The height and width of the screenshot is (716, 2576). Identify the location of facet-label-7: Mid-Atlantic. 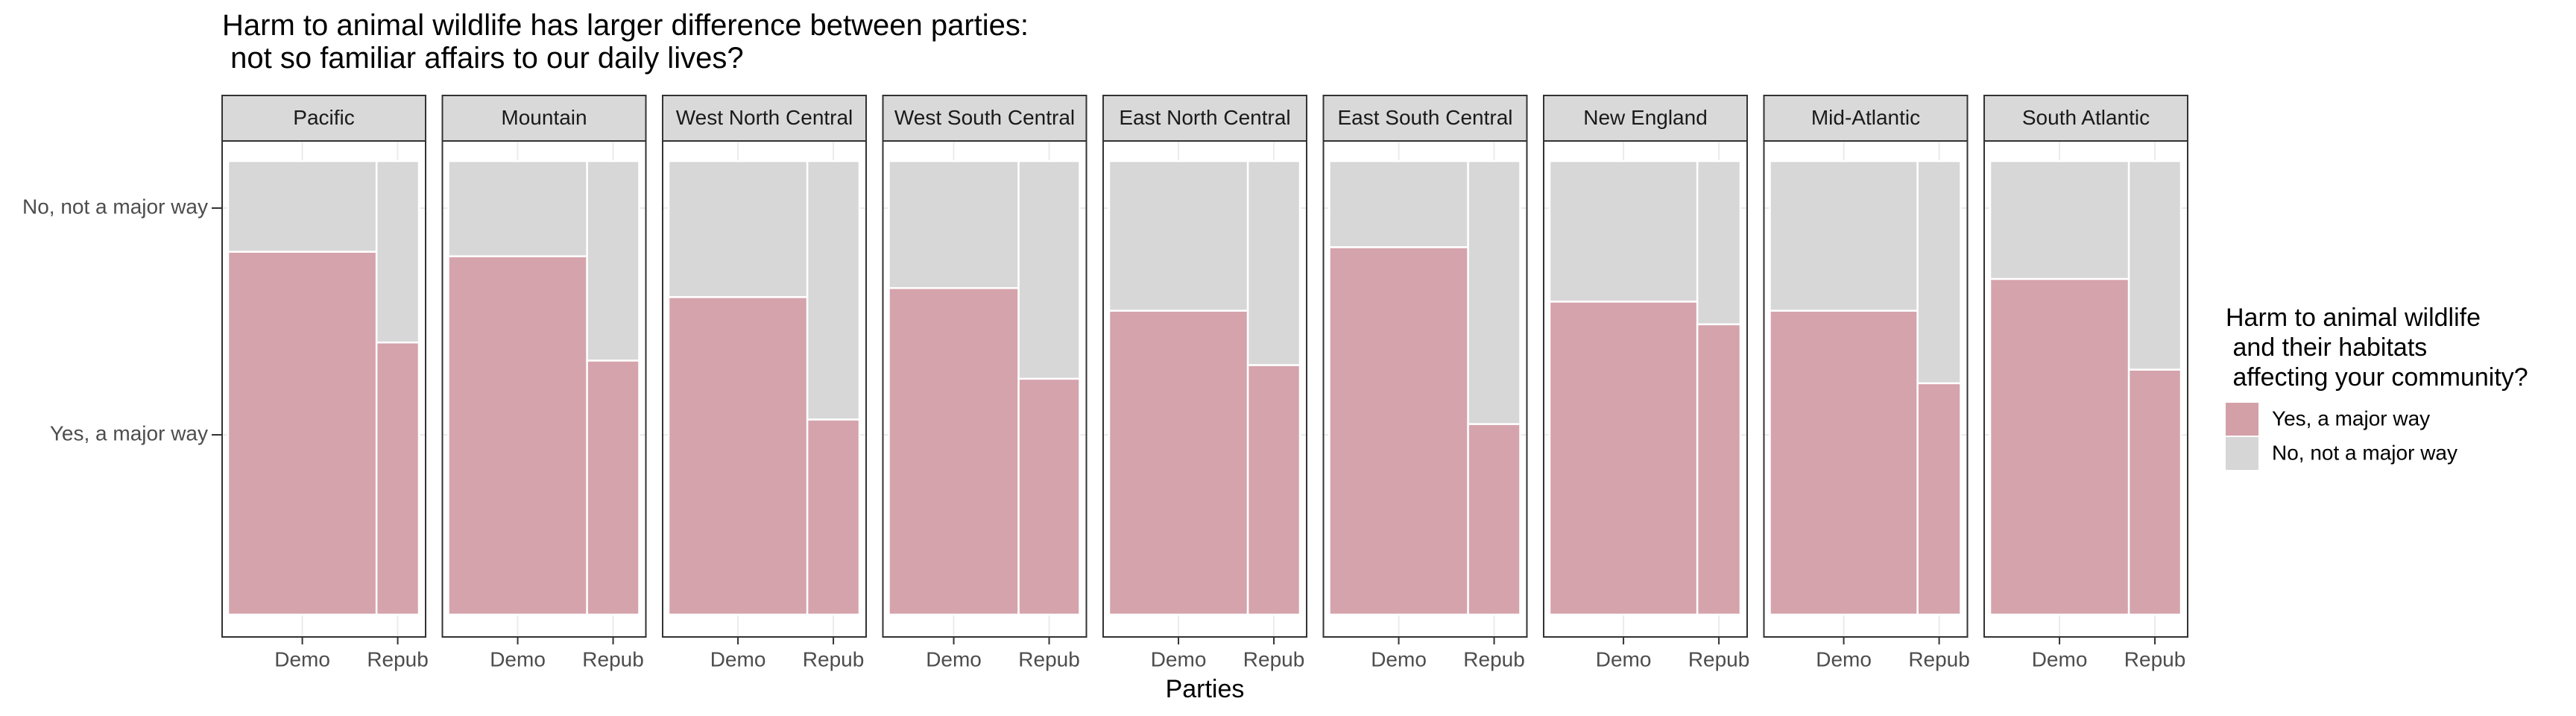
(1866, 117).